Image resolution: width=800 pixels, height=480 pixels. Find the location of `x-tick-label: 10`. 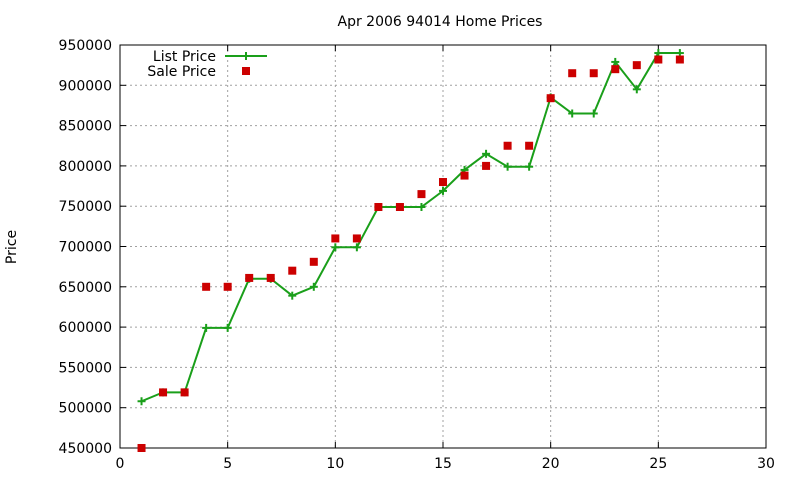

x-tick-label: 10 is located at coordinates (335, 464).